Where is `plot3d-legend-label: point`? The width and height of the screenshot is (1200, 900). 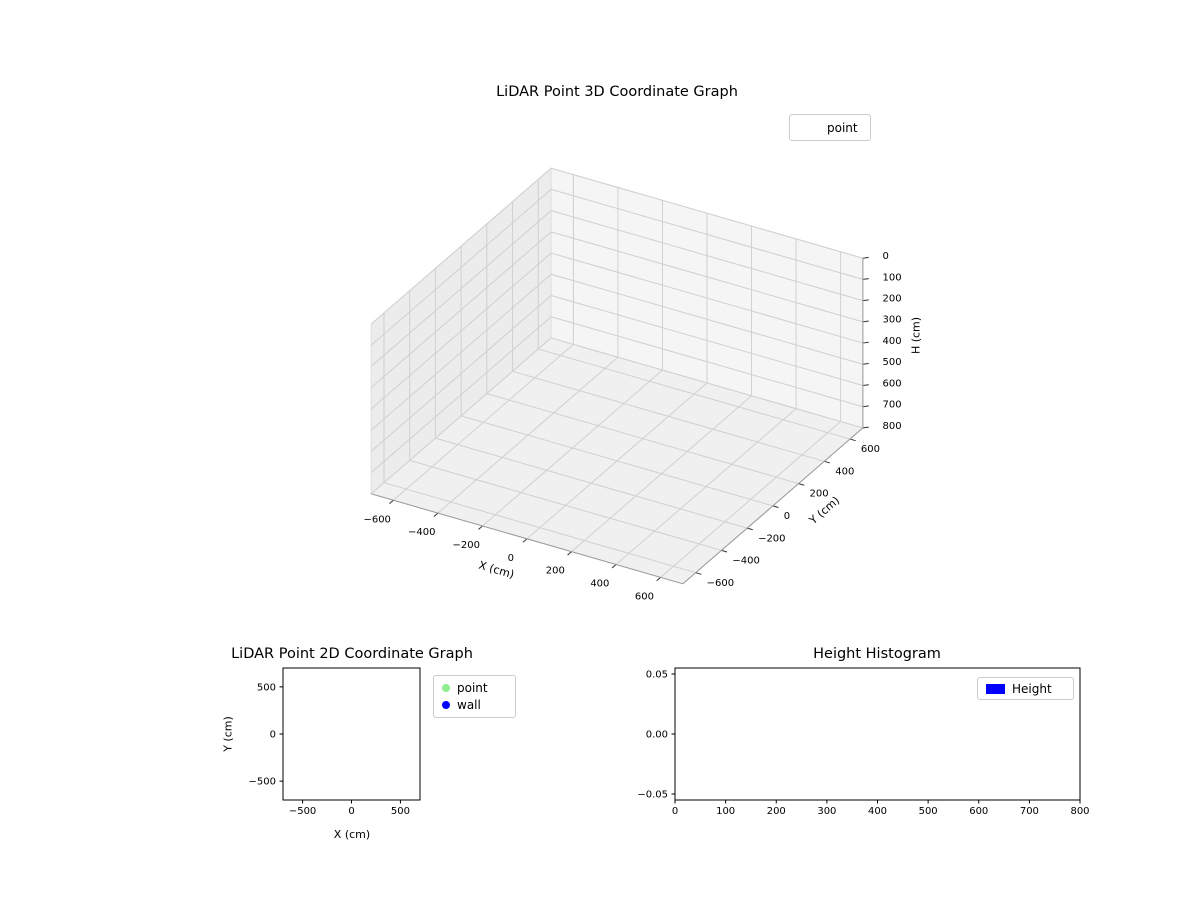 plot3d-legend-label: point is located at coordinates (842, 127).